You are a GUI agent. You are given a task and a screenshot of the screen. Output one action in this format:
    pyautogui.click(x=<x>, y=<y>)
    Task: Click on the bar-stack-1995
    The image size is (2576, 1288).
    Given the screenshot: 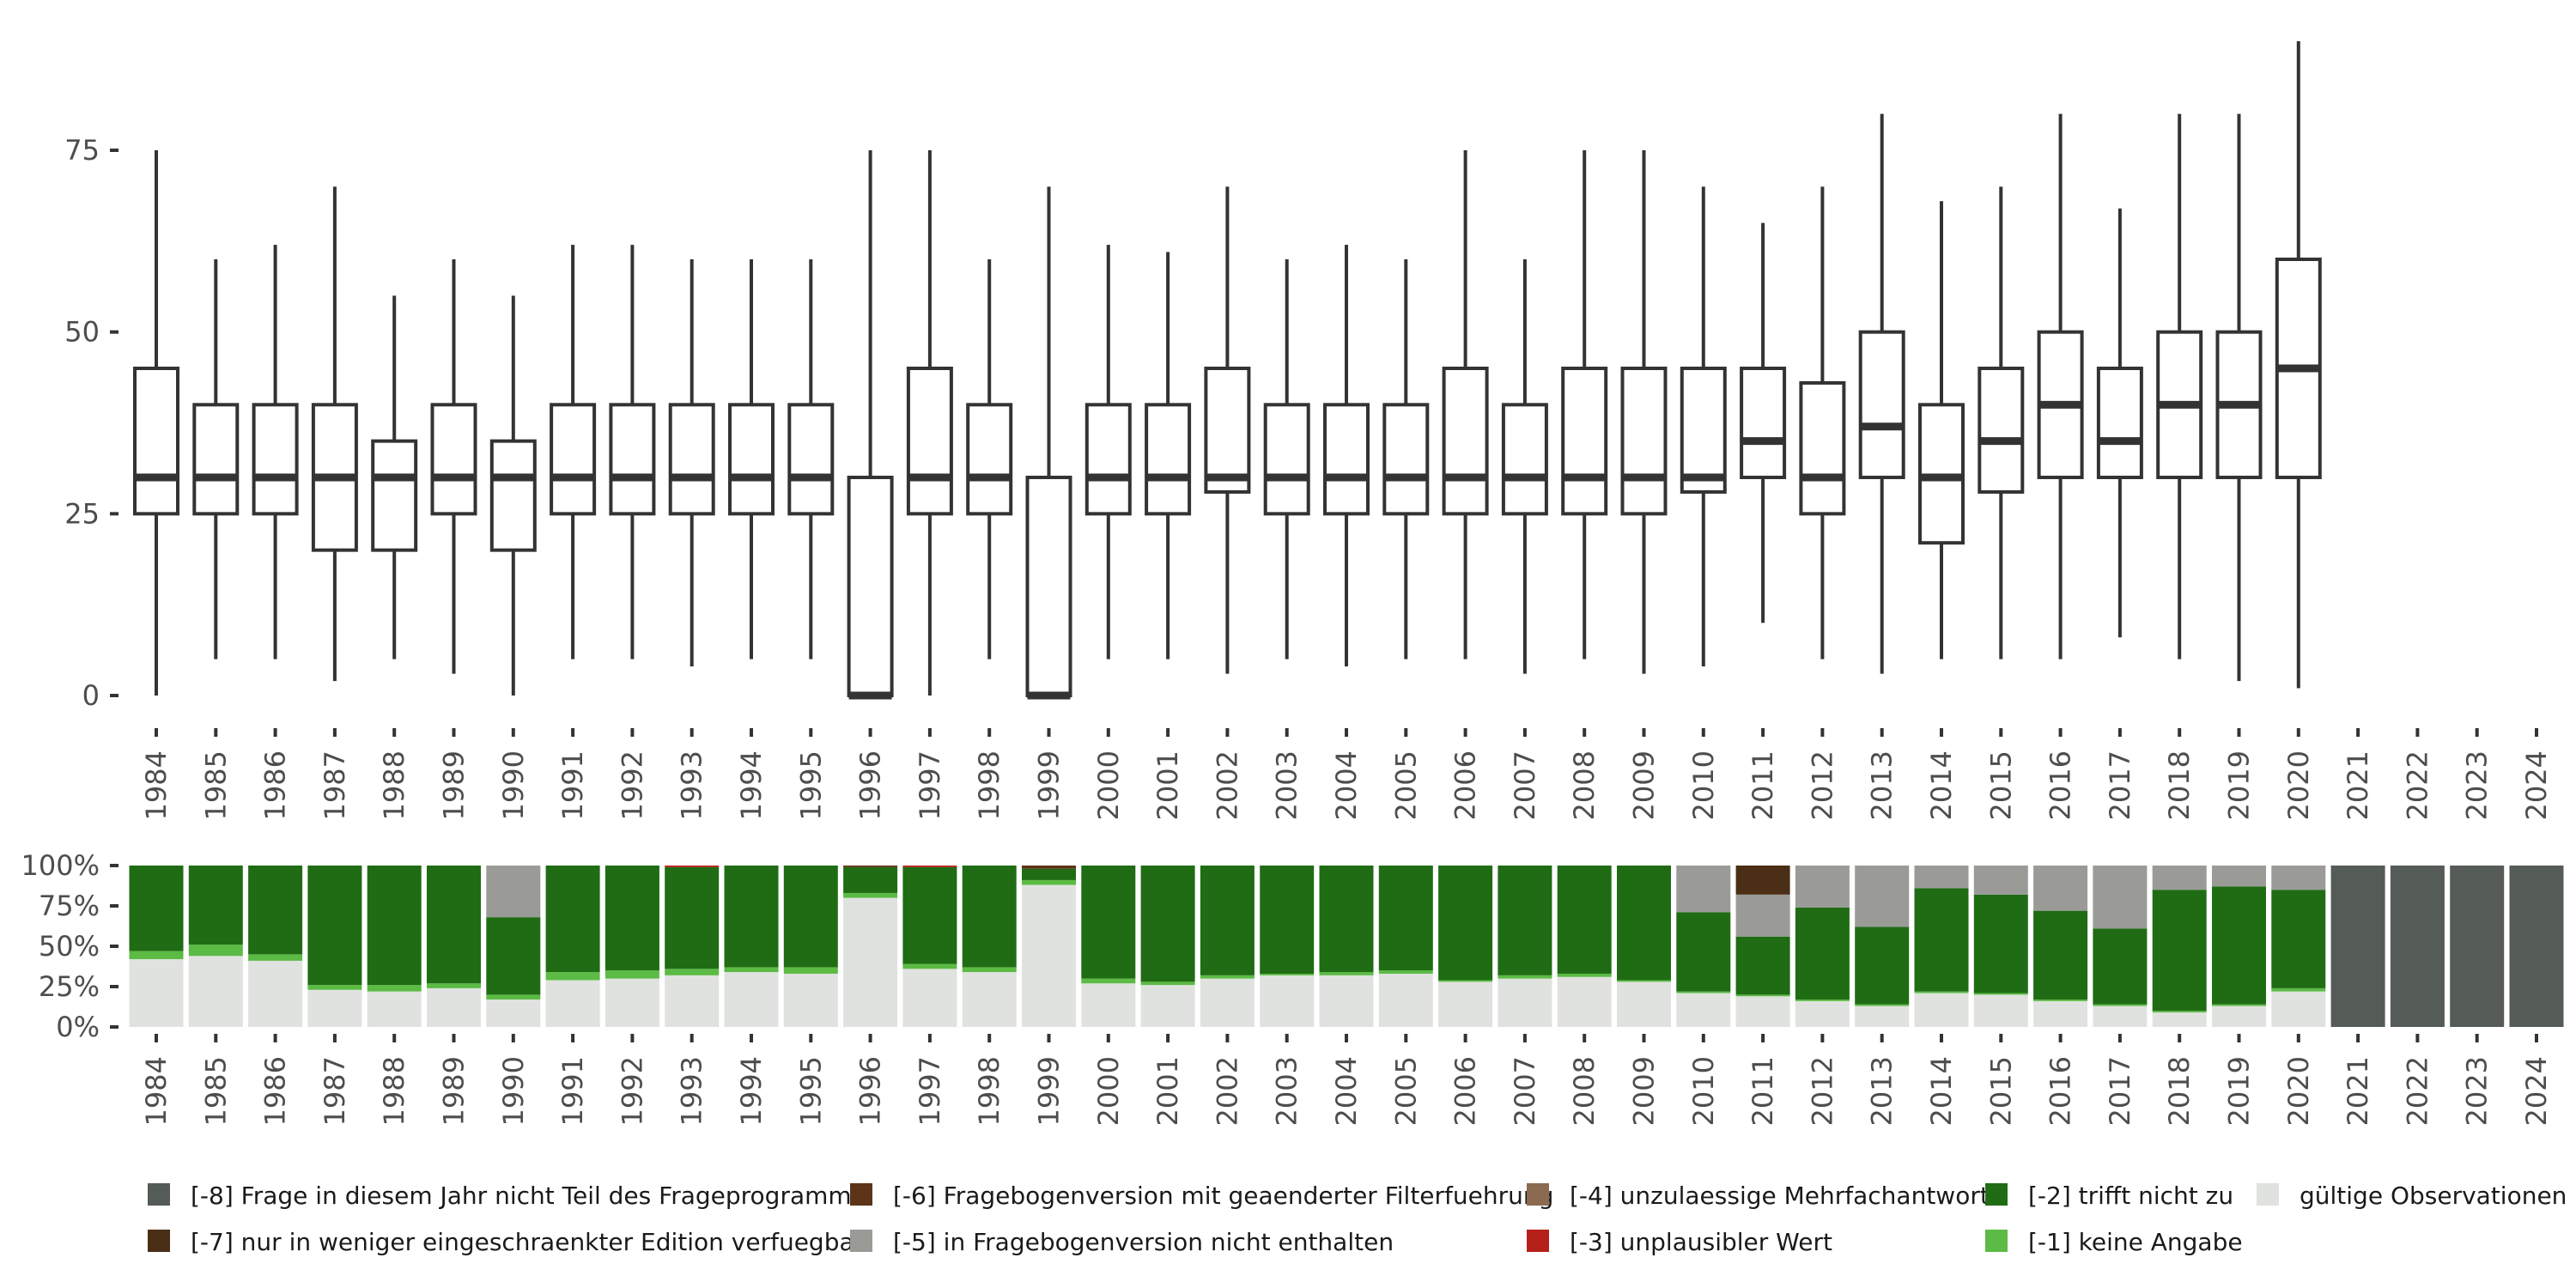 What is the action you would take?
    pyautogui.click(x=810, y=947)
    